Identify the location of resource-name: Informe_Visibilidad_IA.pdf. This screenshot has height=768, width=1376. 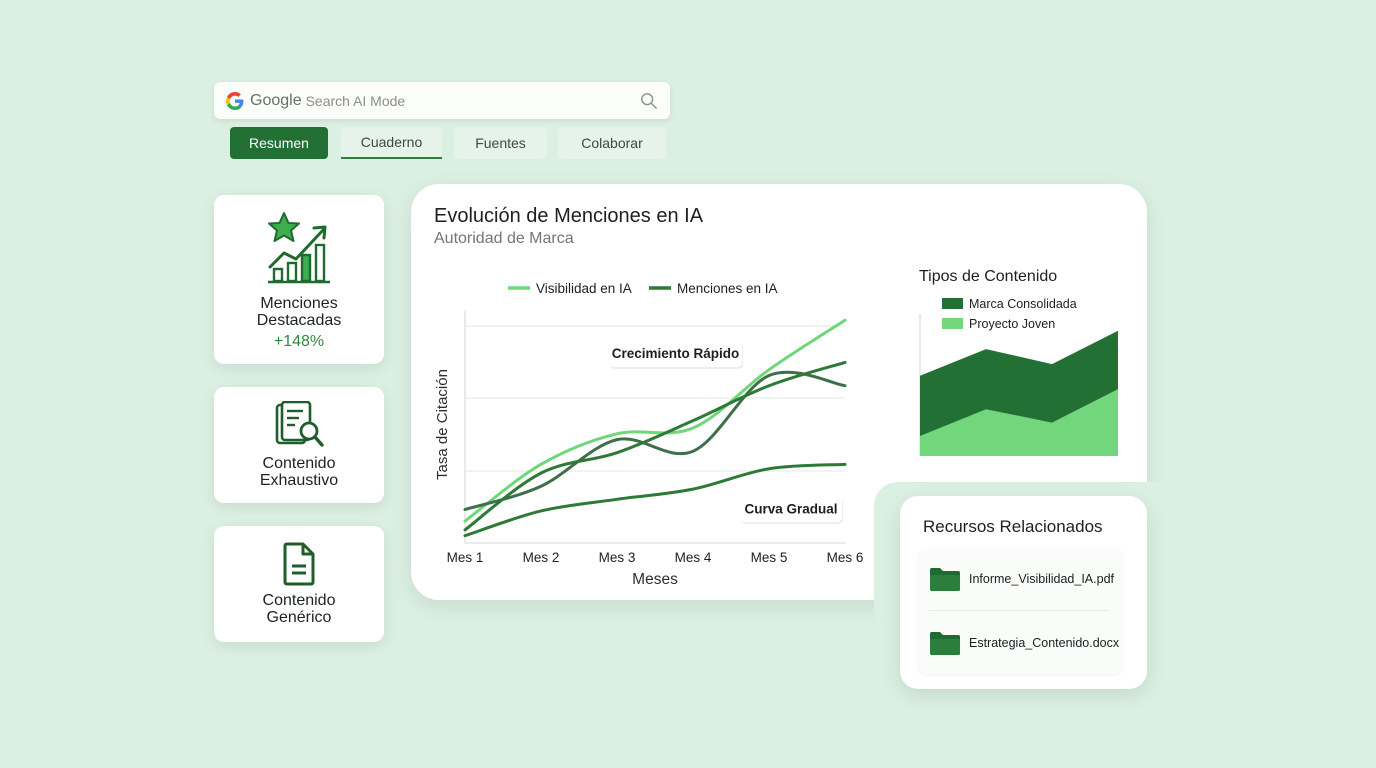
(1041, 579).